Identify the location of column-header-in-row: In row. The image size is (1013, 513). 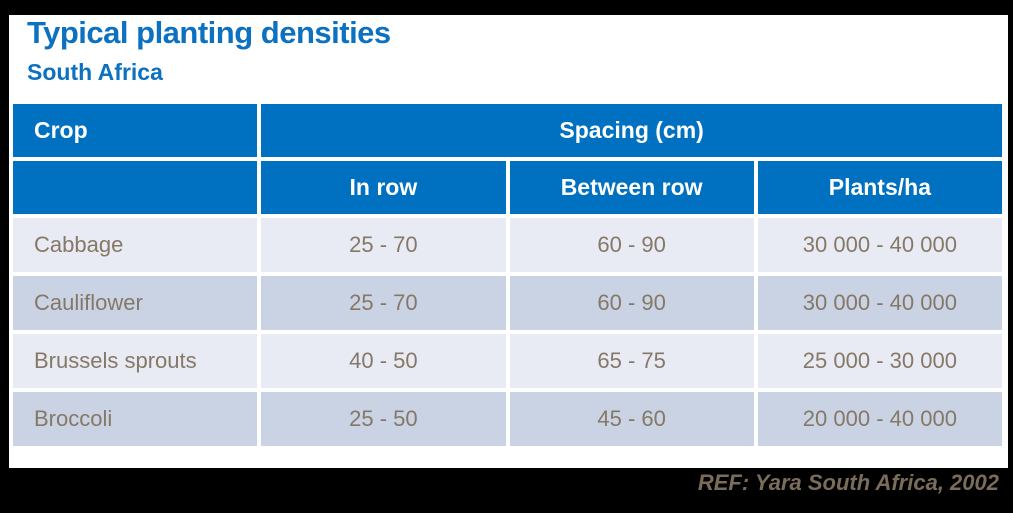
(383, 187).